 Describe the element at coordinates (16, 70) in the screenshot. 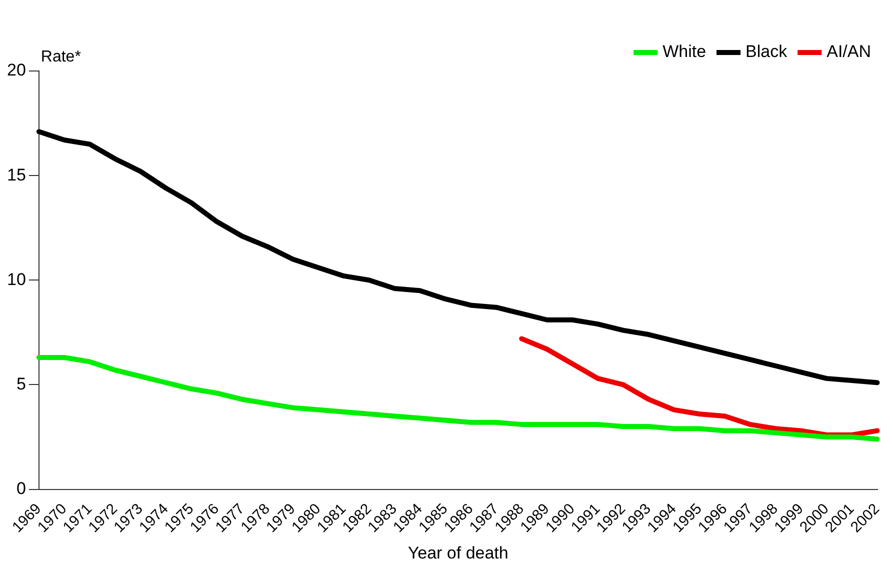

I see `y-tick-label: 20` at that location.